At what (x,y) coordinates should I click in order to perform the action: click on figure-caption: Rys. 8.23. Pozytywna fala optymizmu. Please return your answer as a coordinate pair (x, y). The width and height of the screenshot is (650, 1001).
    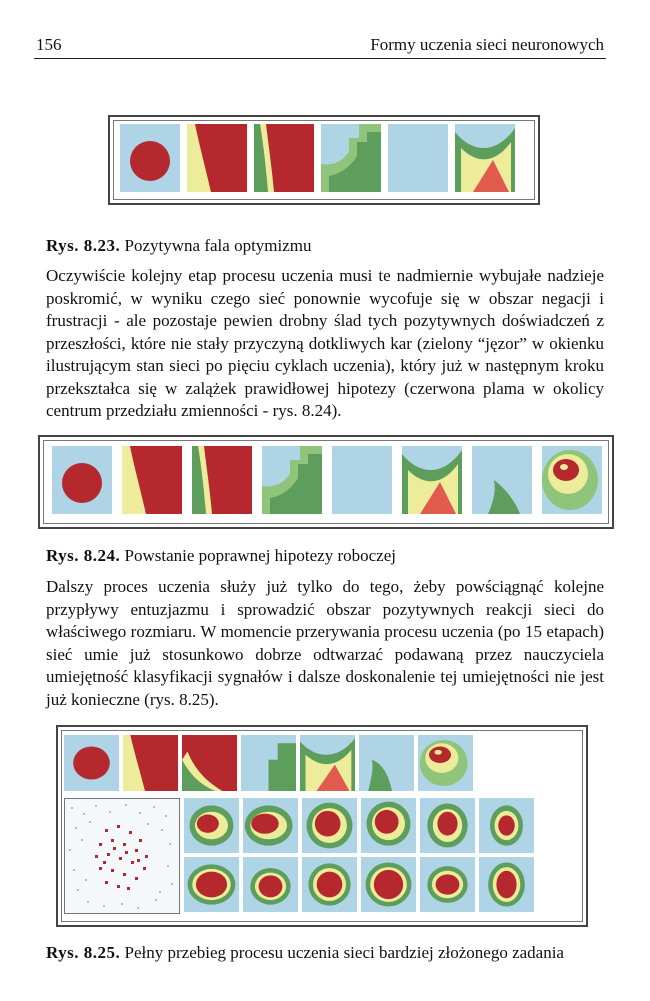
    Looking at the image, I should click on (179, 246).